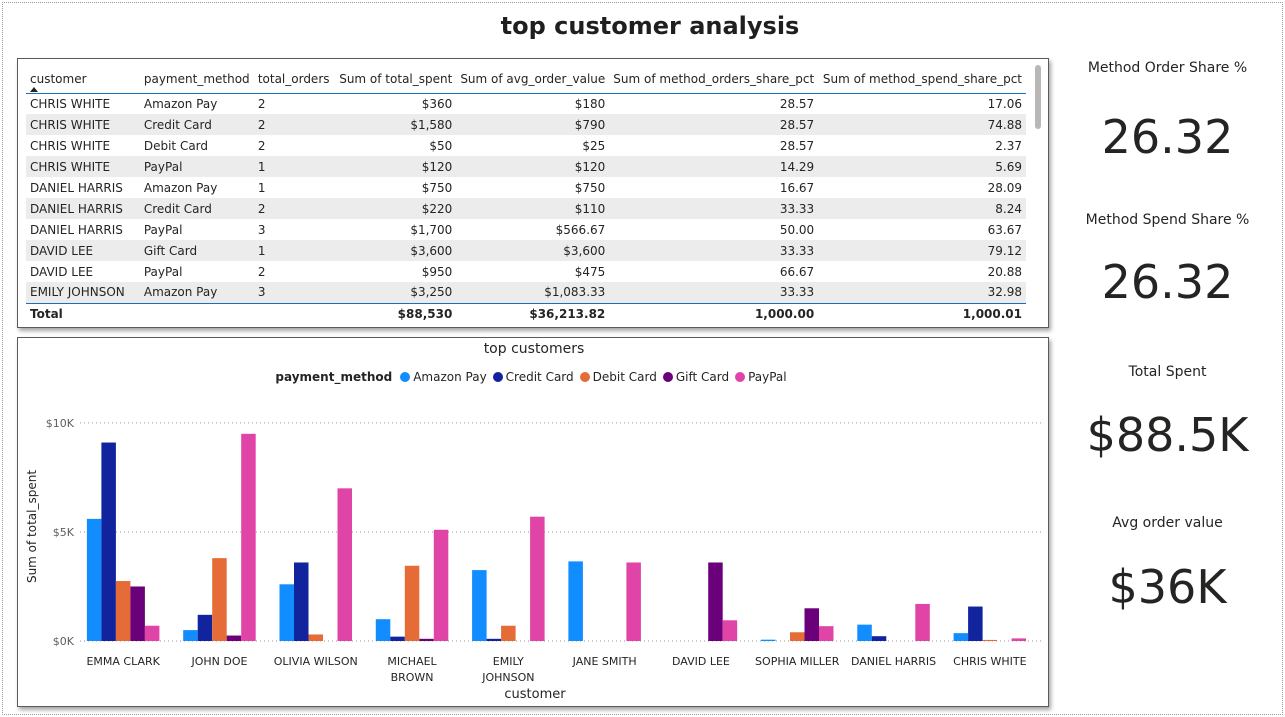 The width and height of the screenshot is (1285, 717). I want to click on total-spent-cell: $88,530, so click(425, 313).